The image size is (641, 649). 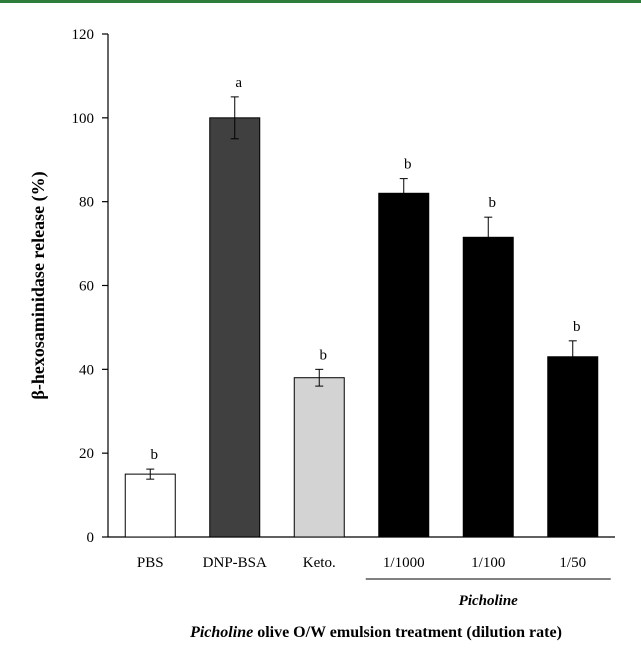 I want to click on x-axis-label-italic: Picholine, so click(x=221, y=632).